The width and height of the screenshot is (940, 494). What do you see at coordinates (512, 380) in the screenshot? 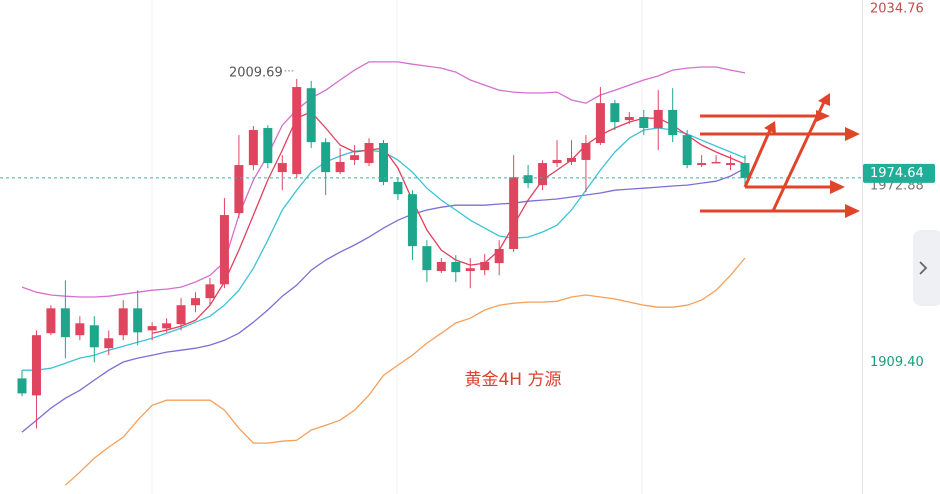
I see `watermark-annotation: 黄金4H 方源` at bounding box center [512, 380].